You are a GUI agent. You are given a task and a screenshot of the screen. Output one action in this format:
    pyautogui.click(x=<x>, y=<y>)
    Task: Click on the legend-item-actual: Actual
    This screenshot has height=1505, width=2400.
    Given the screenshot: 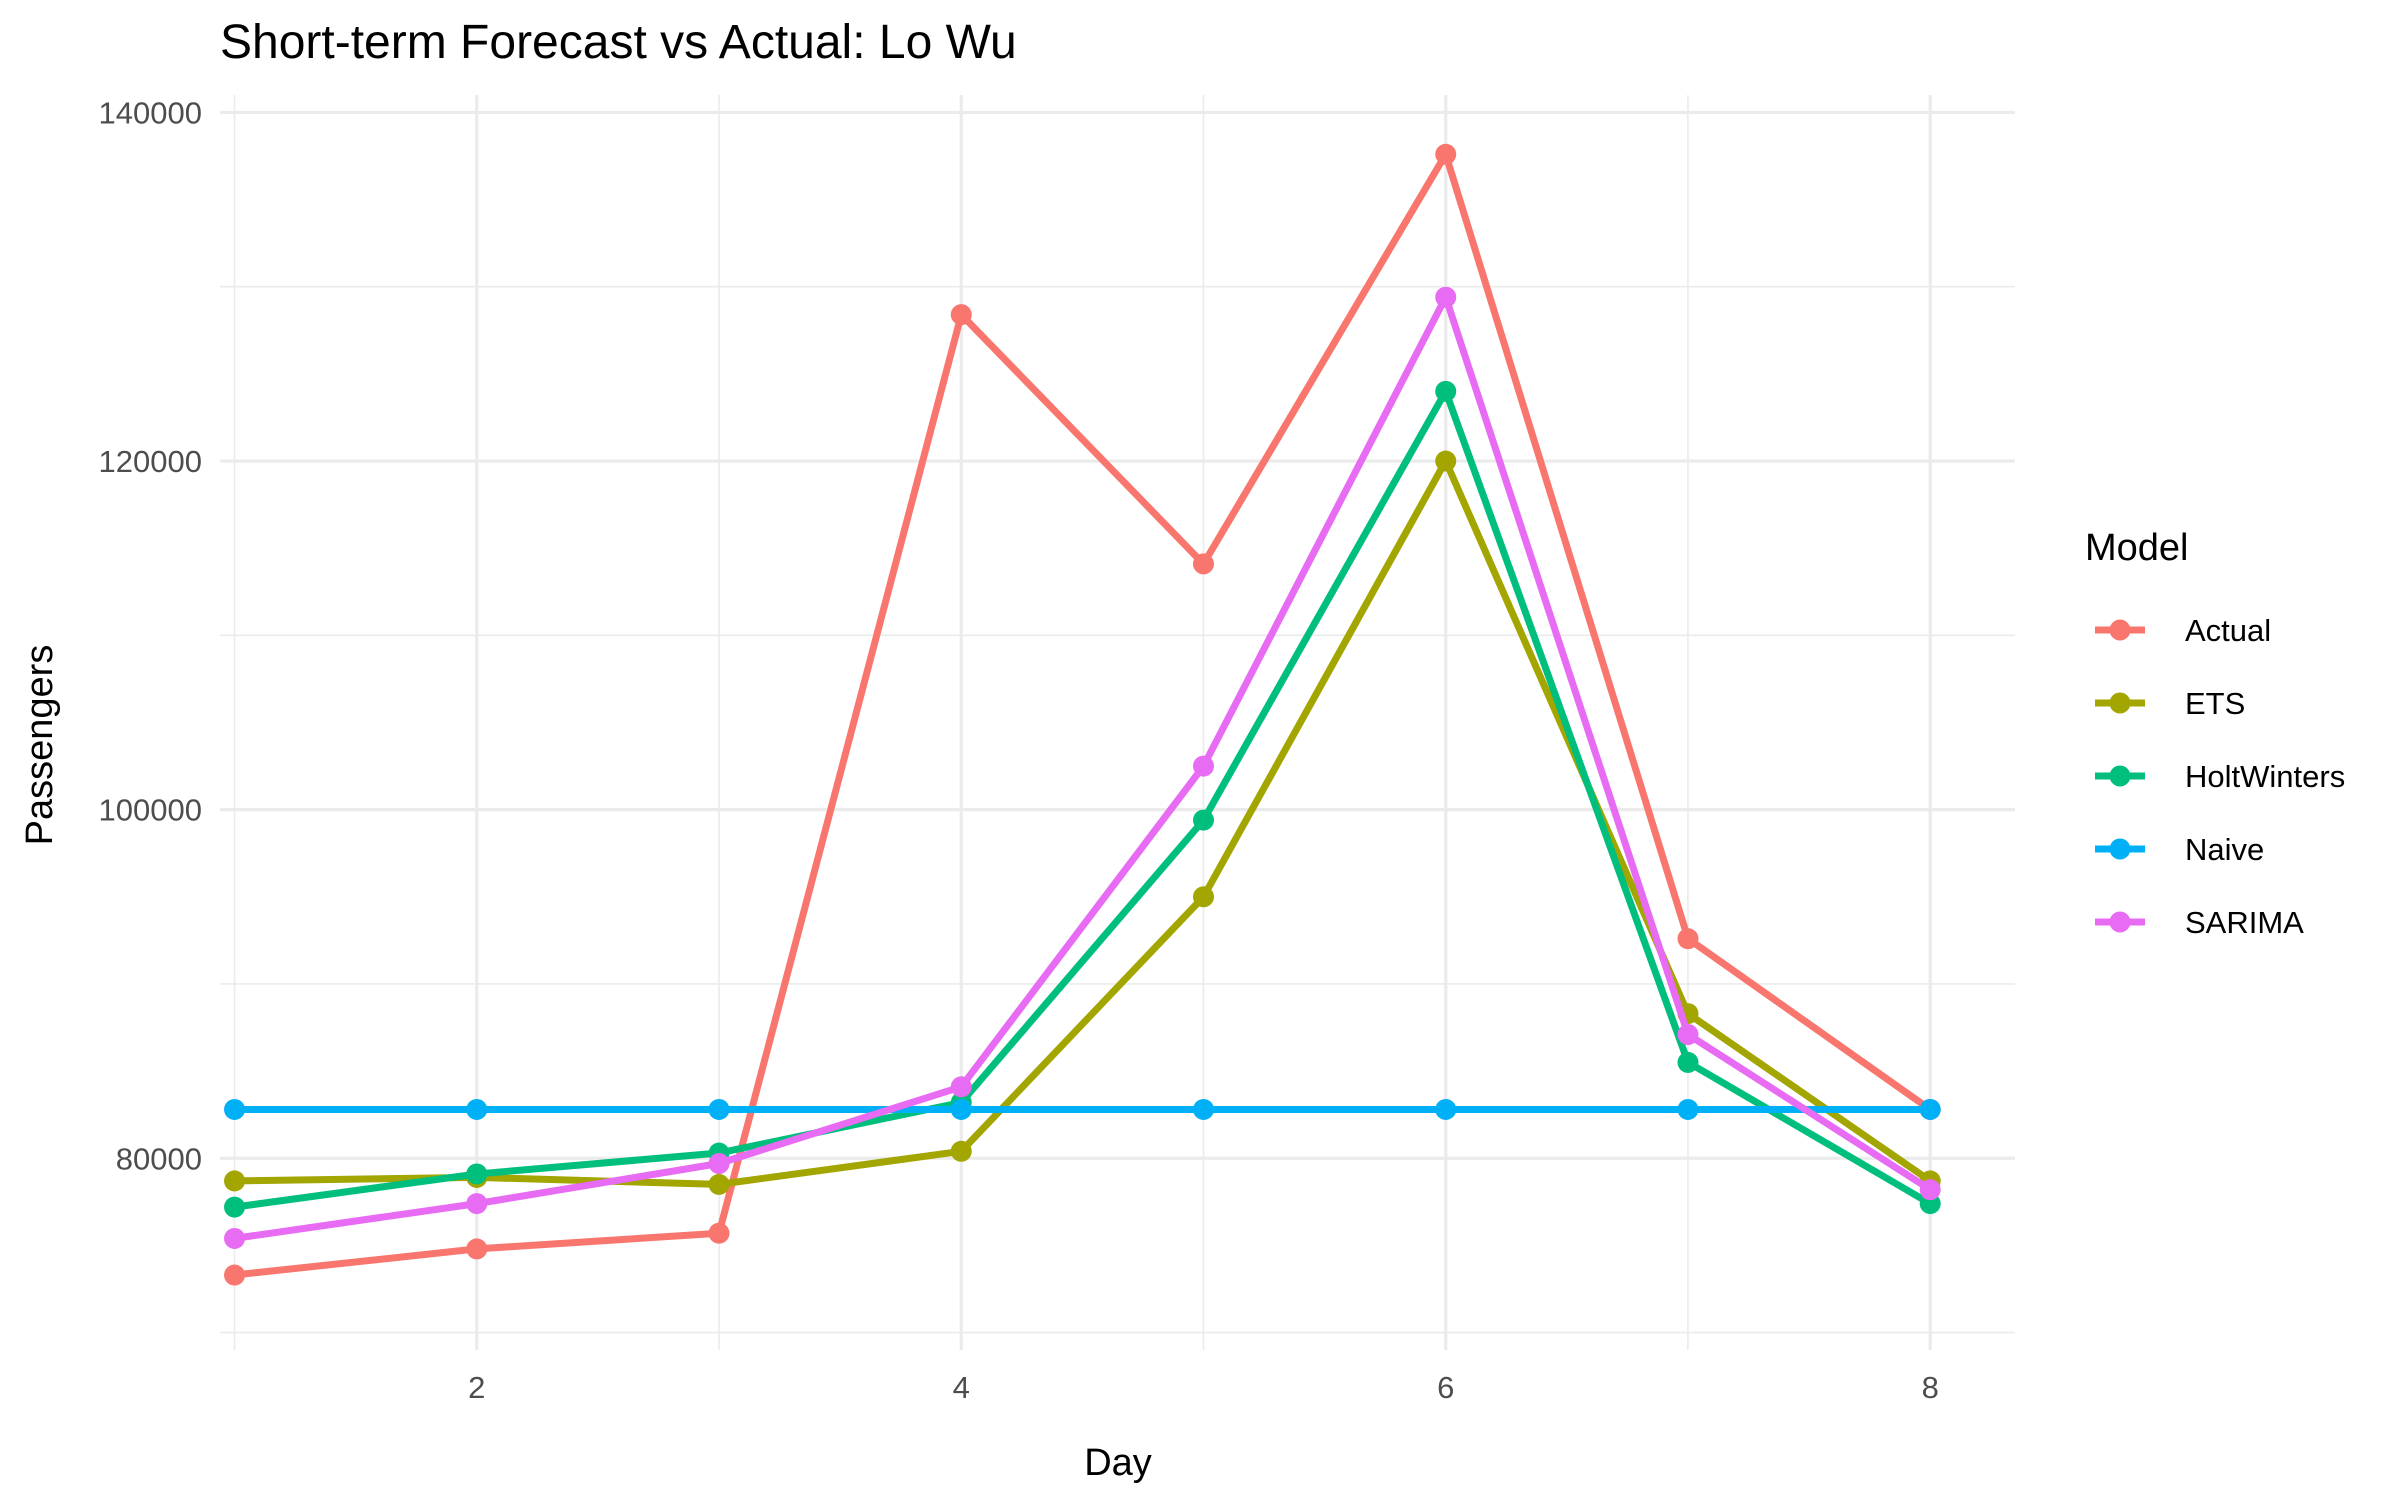 What is the action you would take?
    pyautogui.click(x=2183, y=630)
    